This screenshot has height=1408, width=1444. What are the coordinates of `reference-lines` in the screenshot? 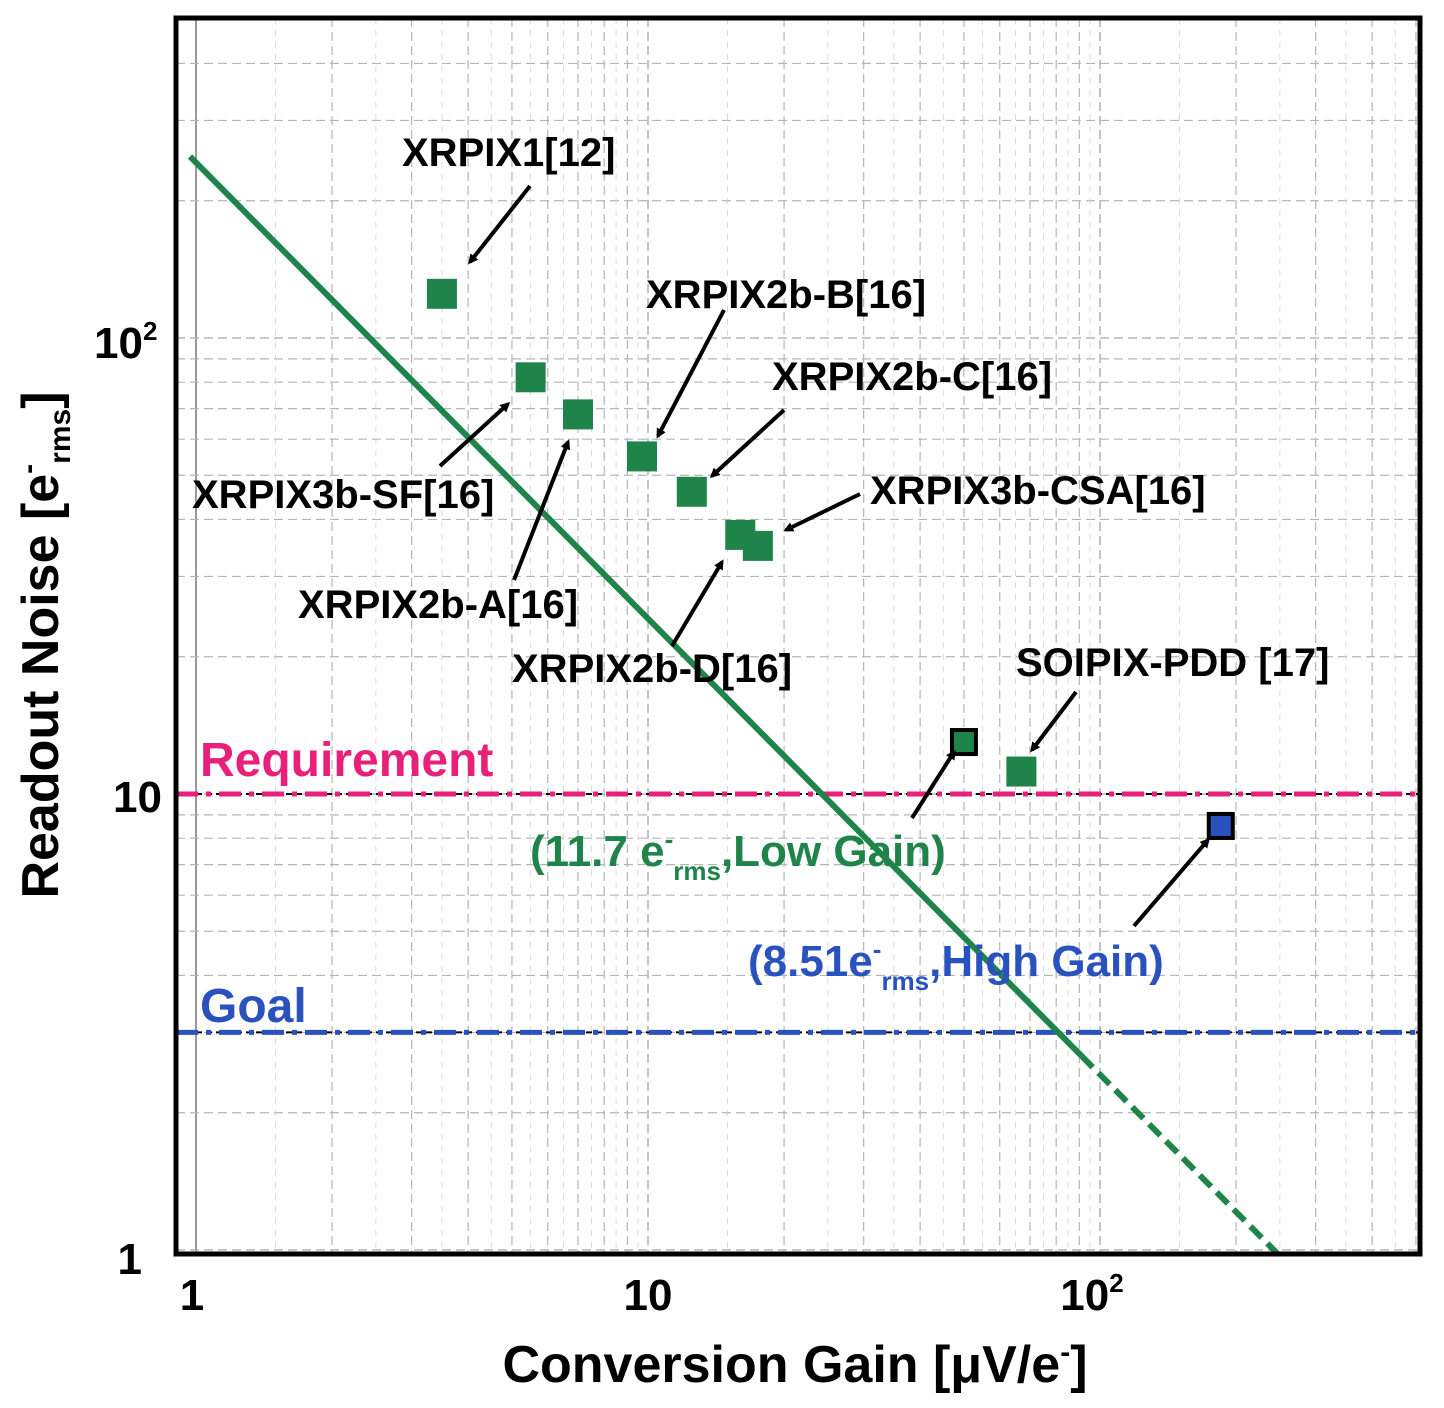 It's located at (798, 913).